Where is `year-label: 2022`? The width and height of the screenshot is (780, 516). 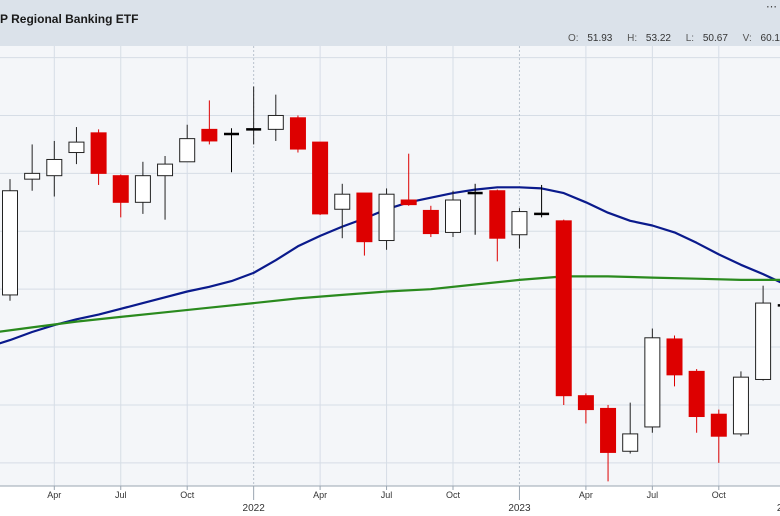 year-label: 2022 is located at coordinates (254, 508).